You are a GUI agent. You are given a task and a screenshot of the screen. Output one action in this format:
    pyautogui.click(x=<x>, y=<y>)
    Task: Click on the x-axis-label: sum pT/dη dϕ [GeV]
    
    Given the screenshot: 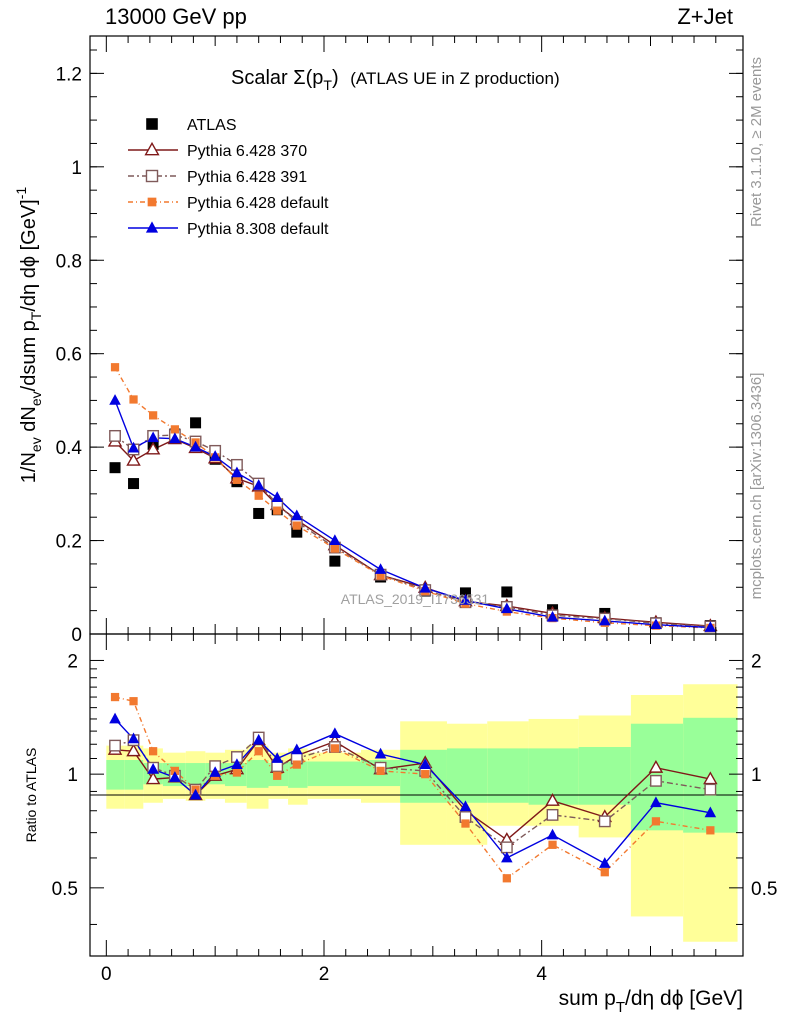 What is the action you would take?
    pyautogui.click(x=651, y=1001)
    